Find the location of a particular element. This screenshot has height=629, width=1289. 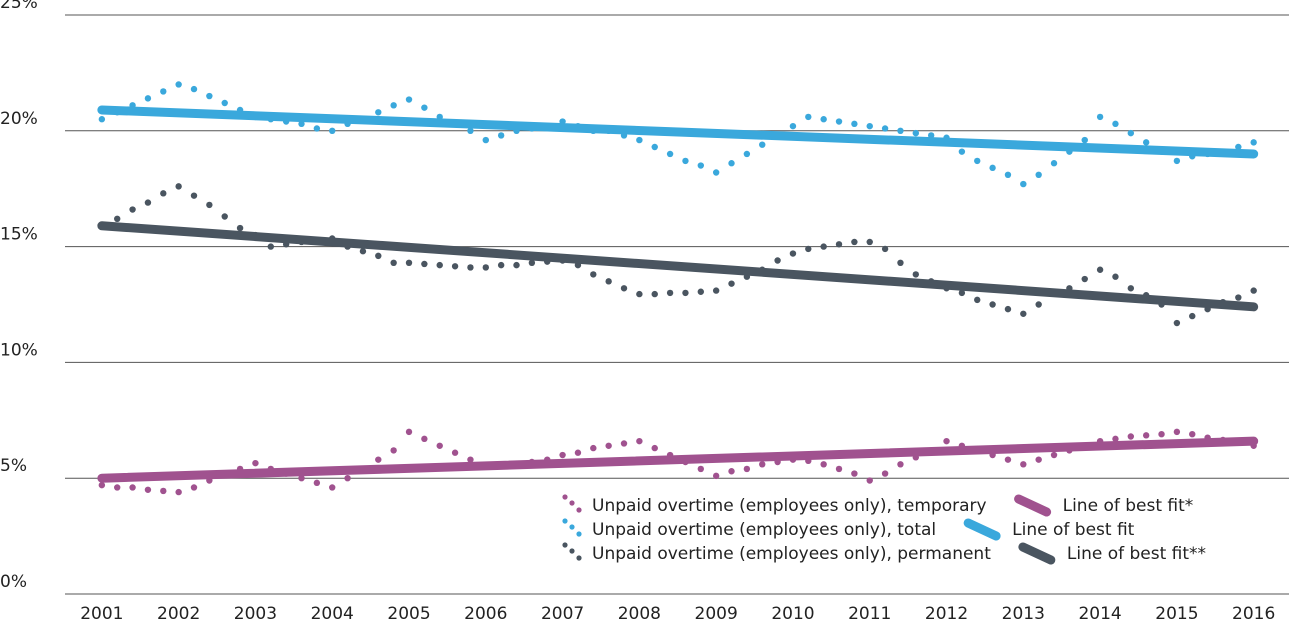

x-tick-label: 2002 is located at coordinates (178, 614).